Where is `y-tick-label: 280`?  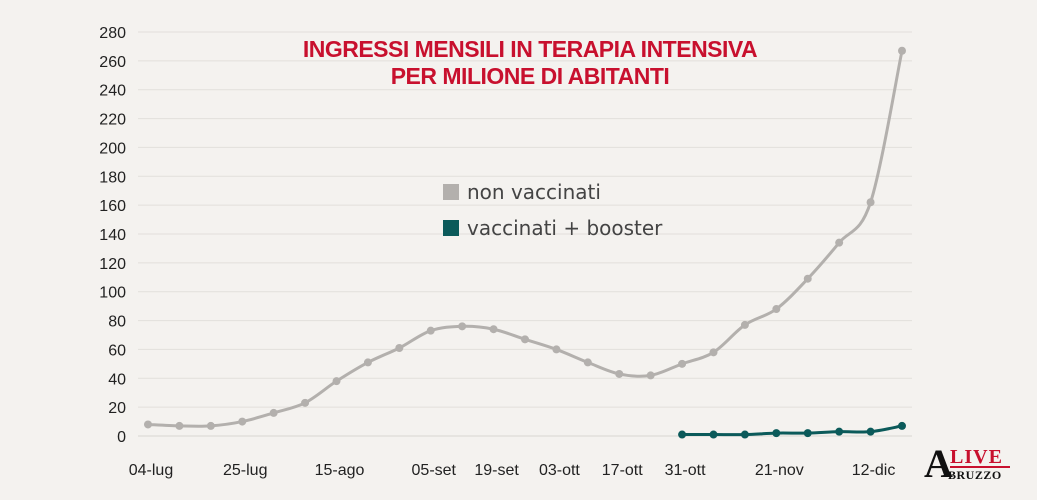
y-tick-label: 280 is located at coordinates (112, 33).